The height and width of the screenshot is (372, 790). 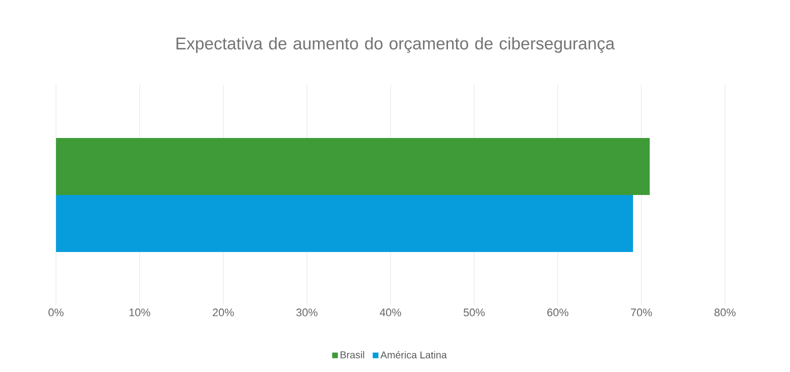 What do you see at coordinates (307, 312) in the screenshot?
I see `x-tick-label: 30%` at bounding box center [307, 312].